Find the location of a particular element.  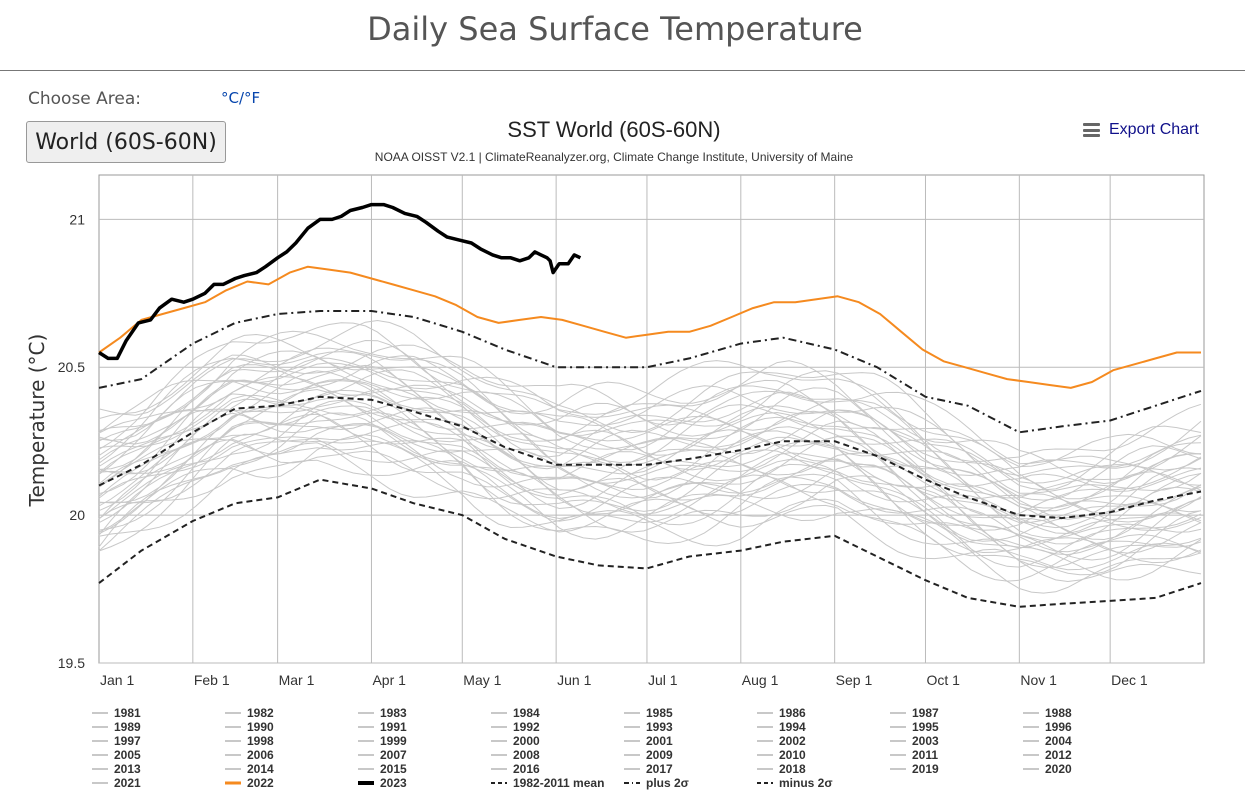

legend-item: 2011 is located at coordinates (956, 755).